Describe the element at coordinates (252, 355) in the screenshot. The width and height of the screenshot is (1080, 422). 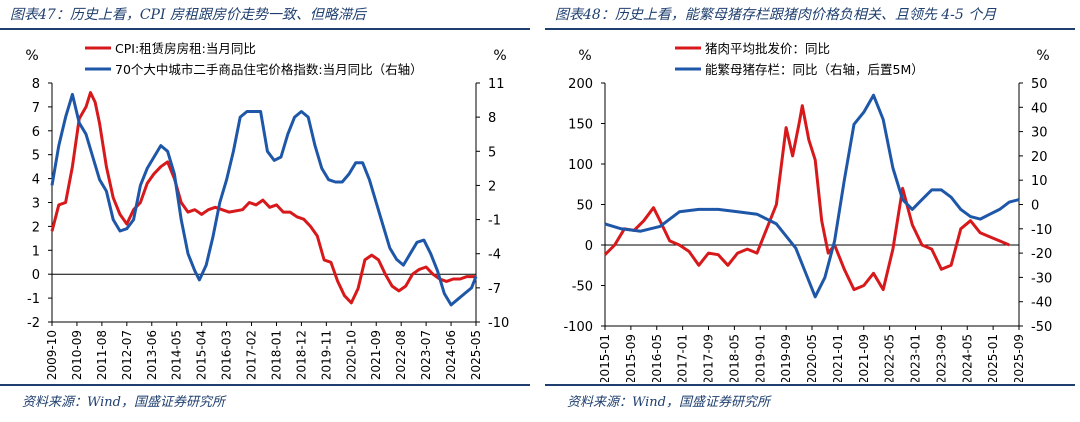
I see `x-tick-label: 2017-02` at that location.